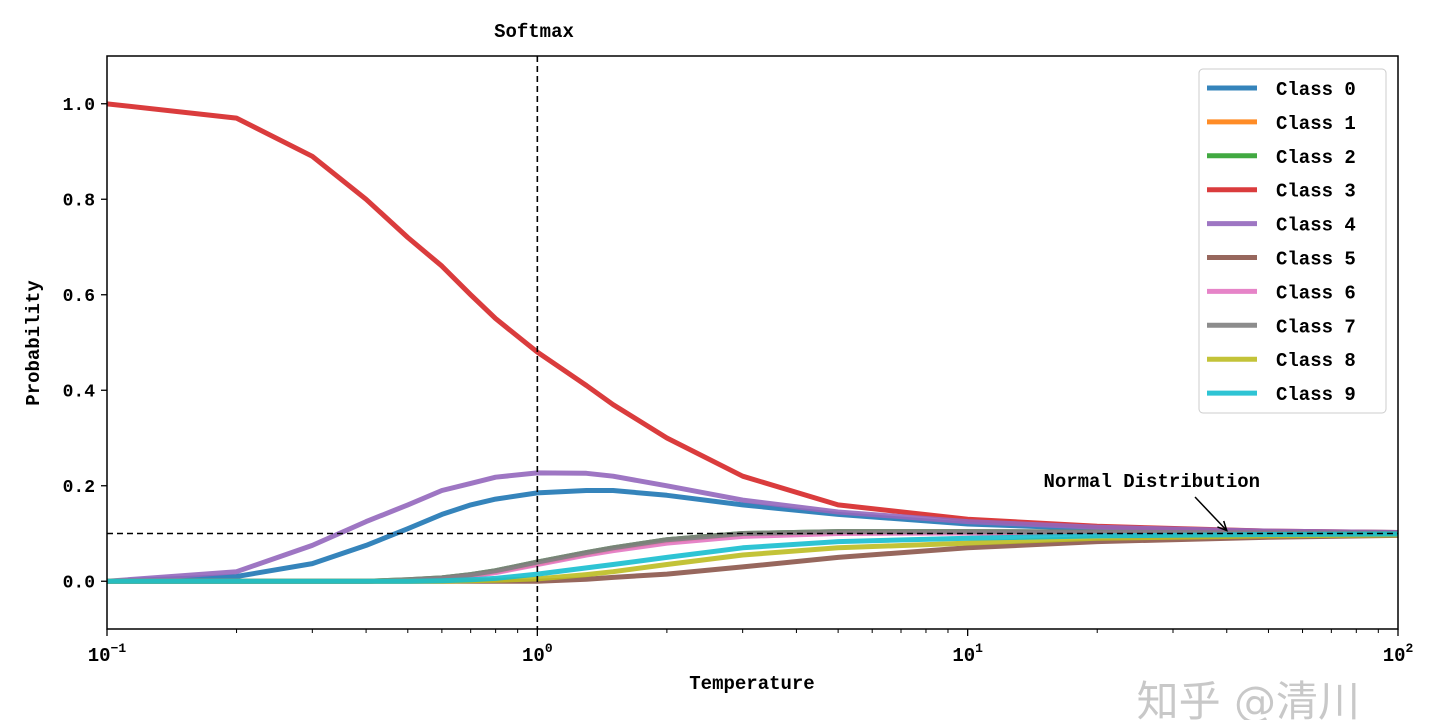 Image resolution: width=1440 pixels, height=725 pixels. Describe the element at coordinates (1316, 158) in the screenshot. I see `legend-label-class-2: Class 2` at that location.